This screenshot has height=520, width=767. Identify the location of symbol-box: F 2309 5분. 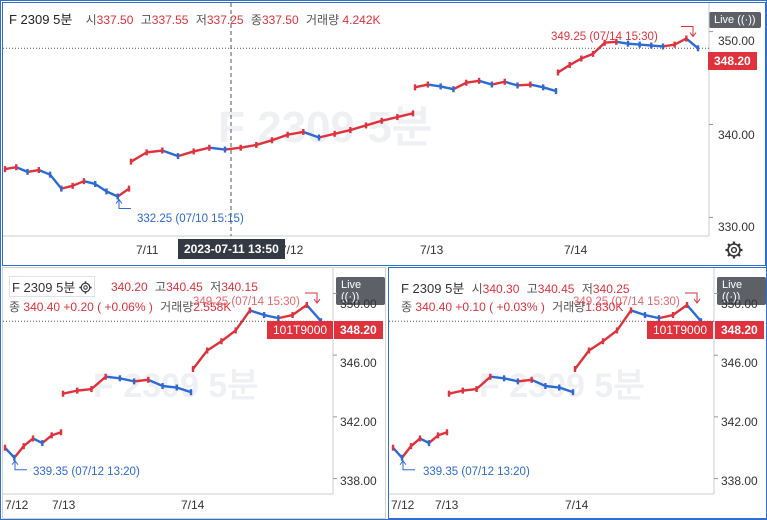
(52, 286).